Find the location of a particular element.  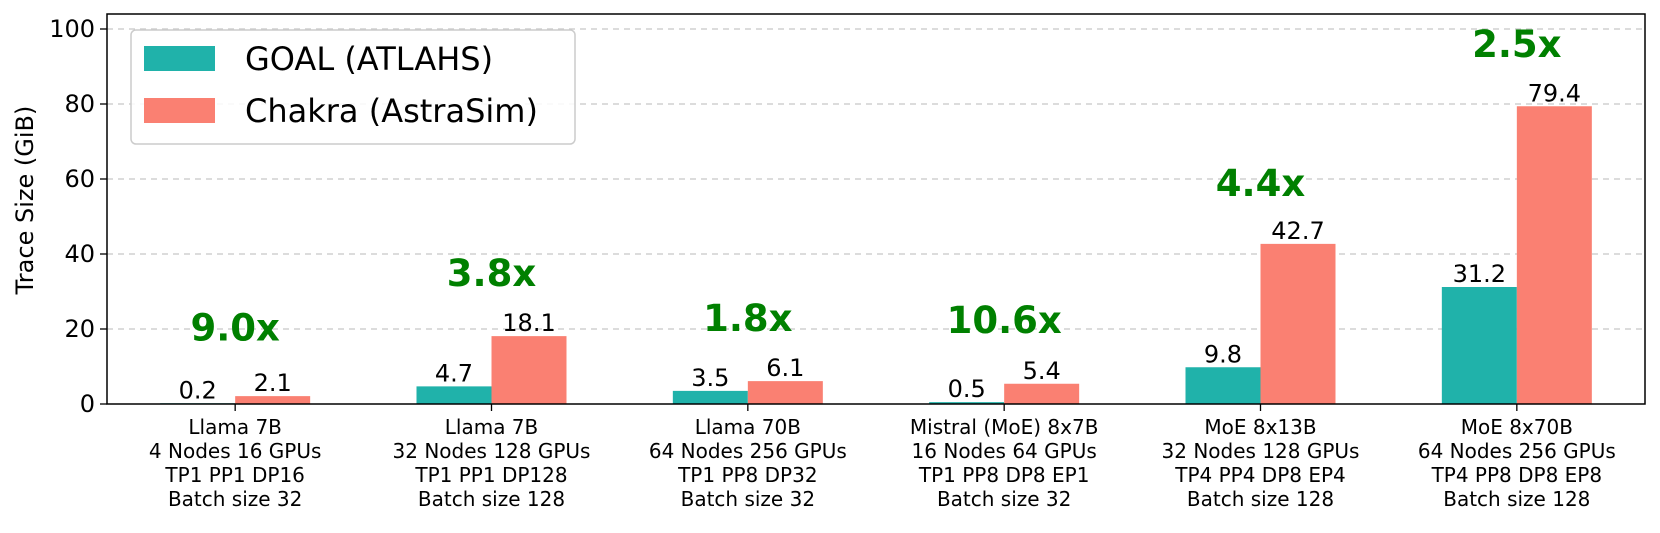

legend-label-chakra: Chakra (AstraSim) is located at coordinates (391, 111).